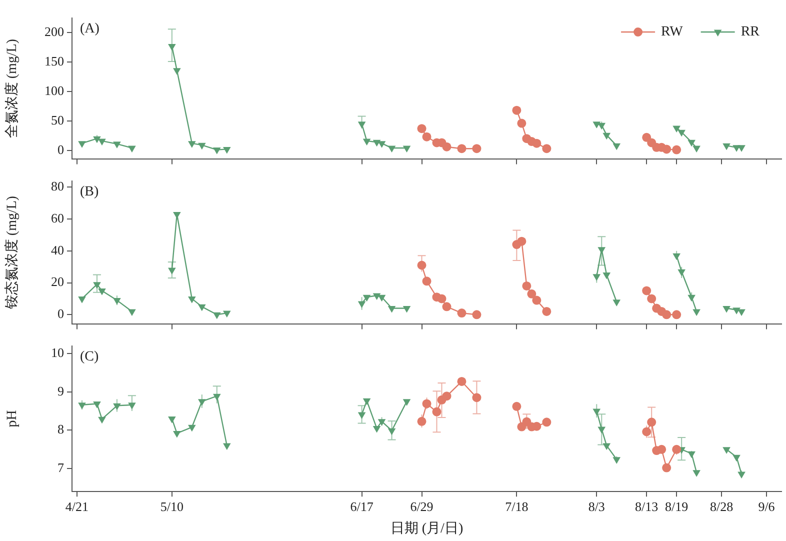 Image resolution: width=786 pixels, height=541 pixels. Describe the element at coordinates (767, 506) in the screenshot. I see `x-tick-label: 9/6` at that location.